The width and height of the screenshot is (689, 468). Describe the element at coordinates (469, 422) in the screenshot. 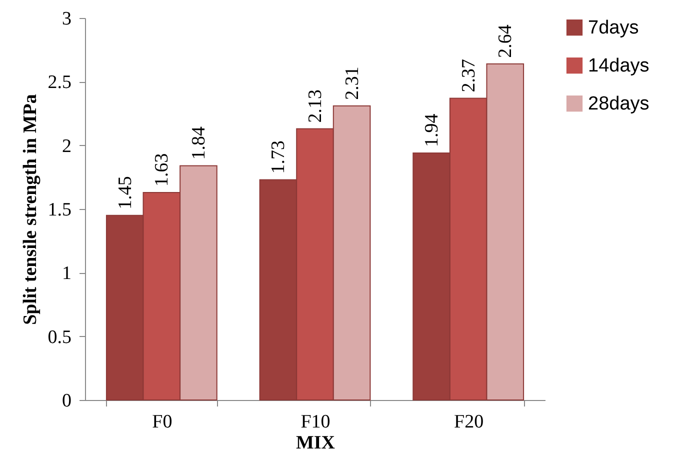

I see `x-tick-label: F20` at that location.